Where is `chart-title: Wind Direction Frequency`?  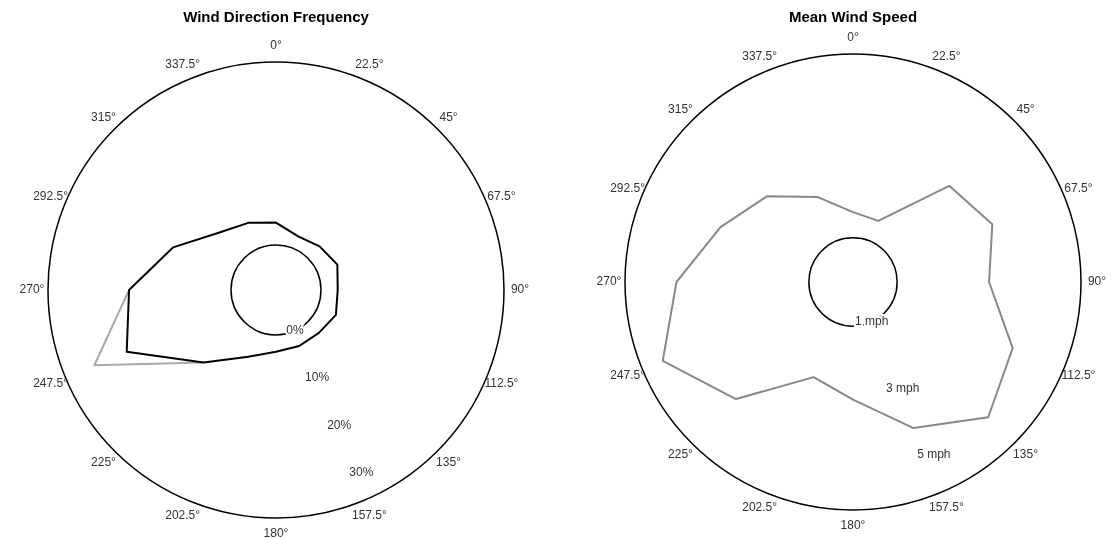 chart-title: Wind Direction Frequency is located at coordinates (276, 16).